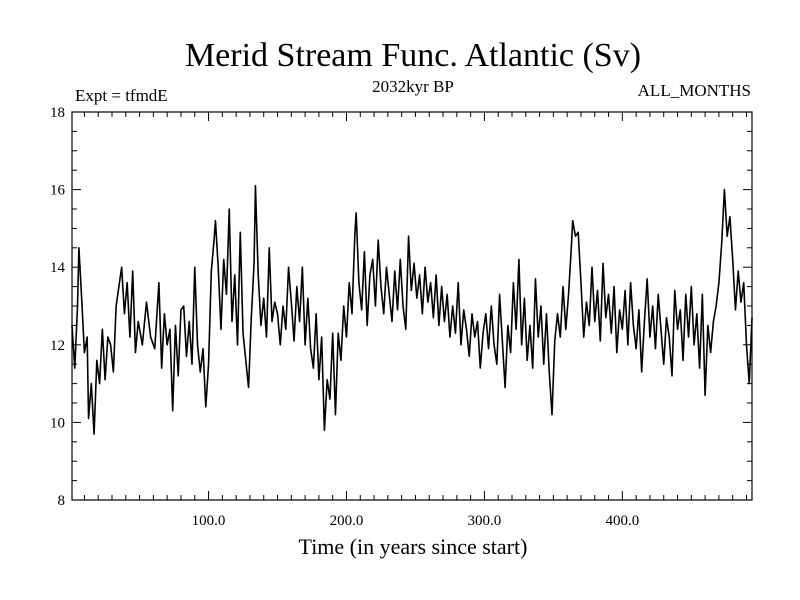  What do you see at coordinates (413, 86) in the screenshot?
I see `era-label: 2032kyr BP` at bounding box center [413, 86].